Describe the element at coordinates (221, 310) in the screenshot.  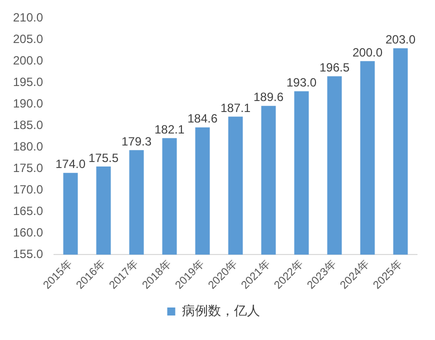
I see `legend-label: 病例数，亿人` at that location.